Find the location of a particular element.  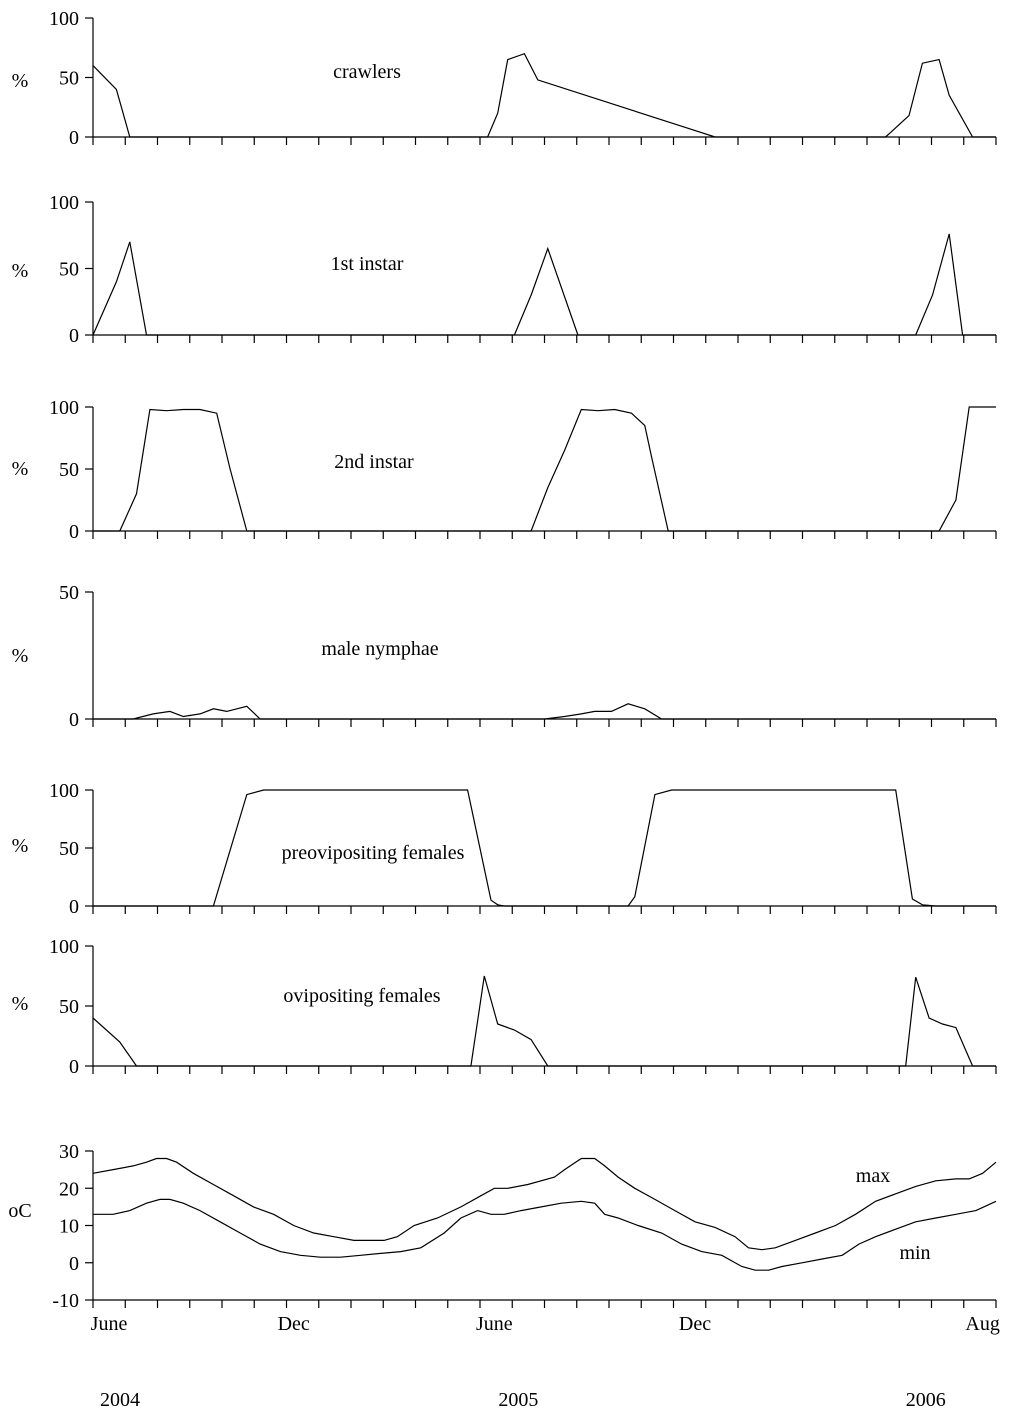

series-line-crawlers is located at coordinates (544, 95).